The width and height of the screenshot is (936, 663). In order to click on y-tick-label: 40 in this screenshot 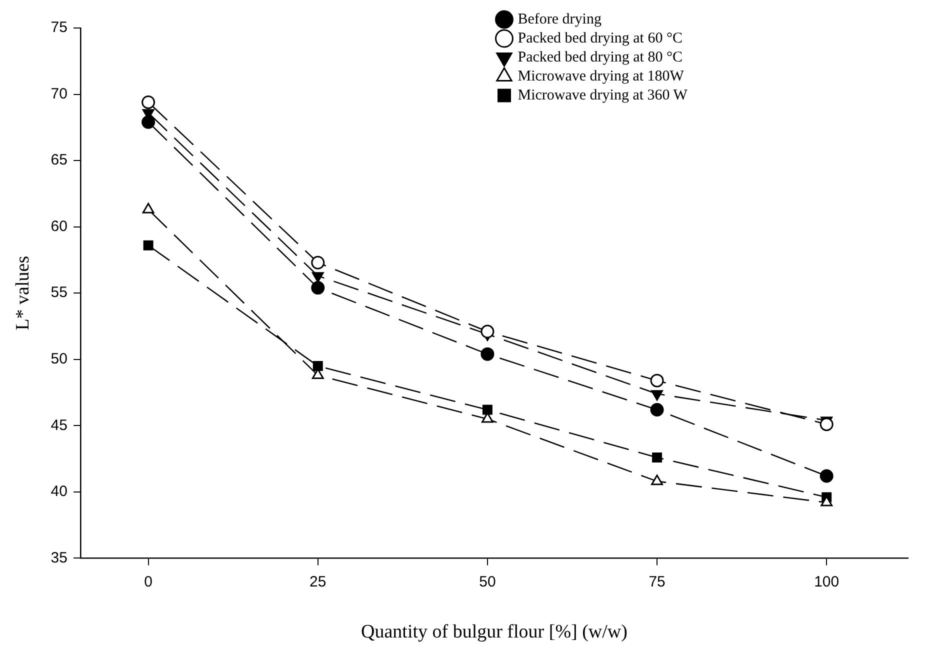, I will do `click(59, 491)`.